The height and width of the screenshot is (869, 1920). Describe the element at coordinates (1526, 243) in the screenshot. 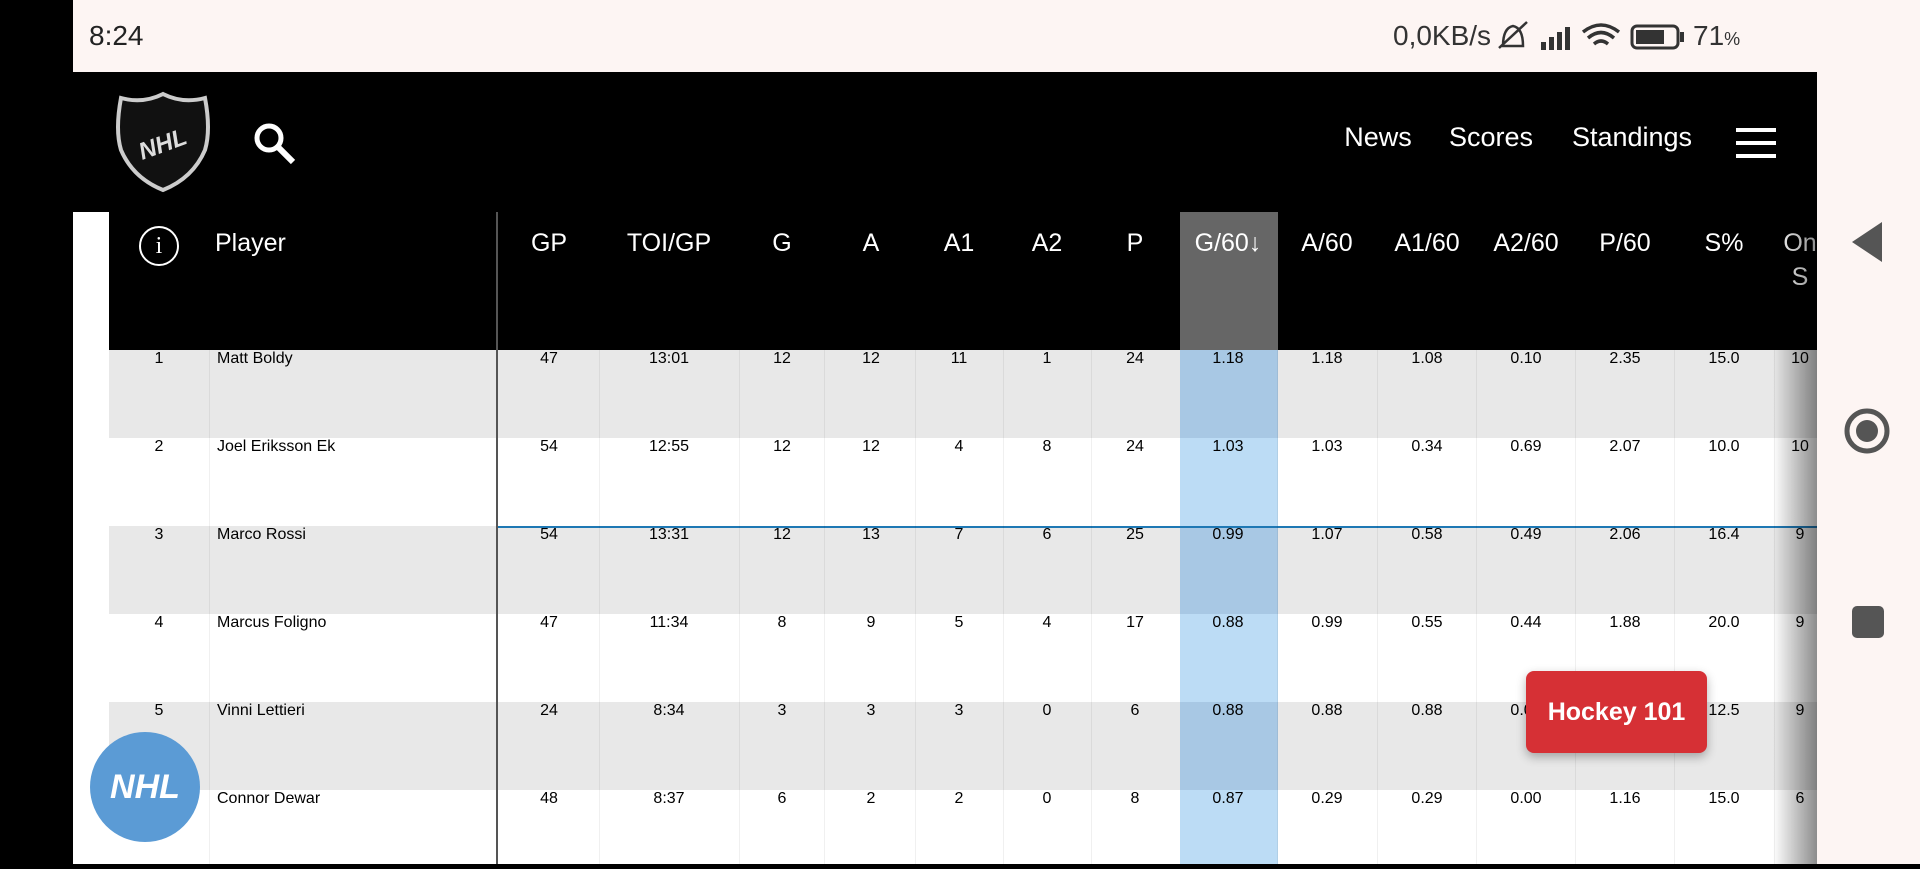

I see `column-header: A2/60` at that location.